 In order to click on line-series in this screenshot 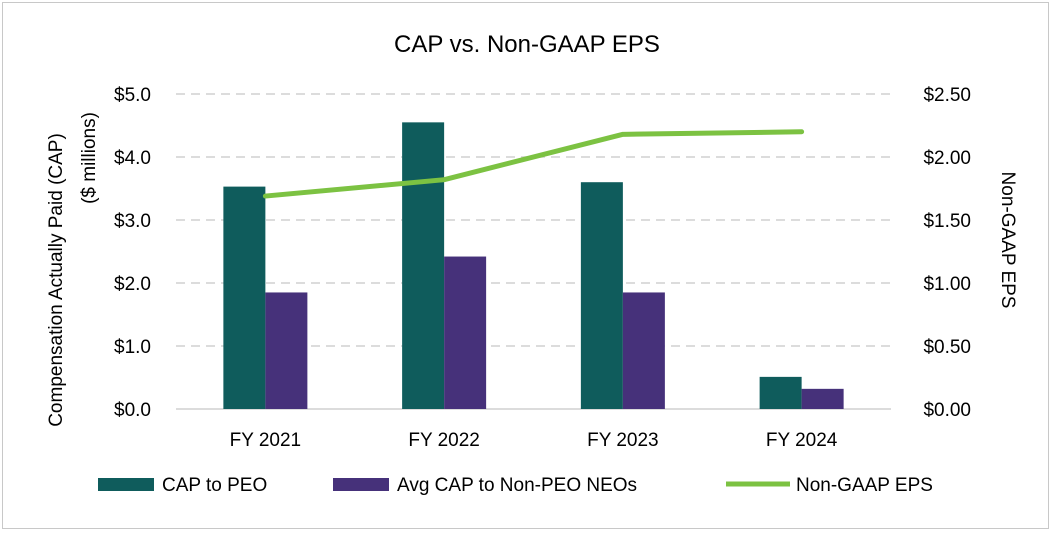, I will do `click(533, 164)`.